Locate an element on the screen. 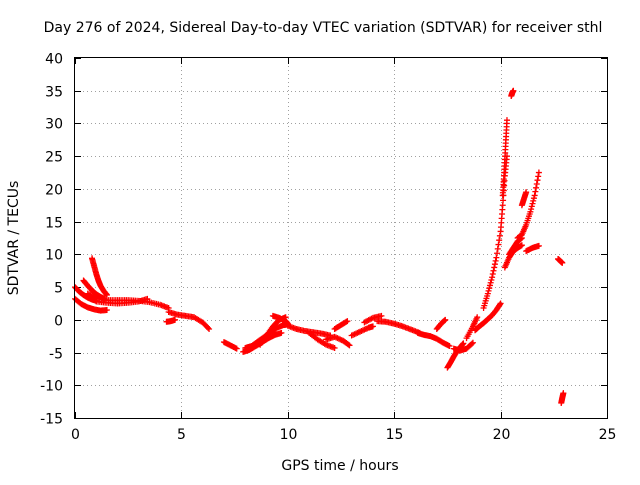 This screenshot has height=485, width=640. x-tick-label: 10 is located at coordinates (289, 435).